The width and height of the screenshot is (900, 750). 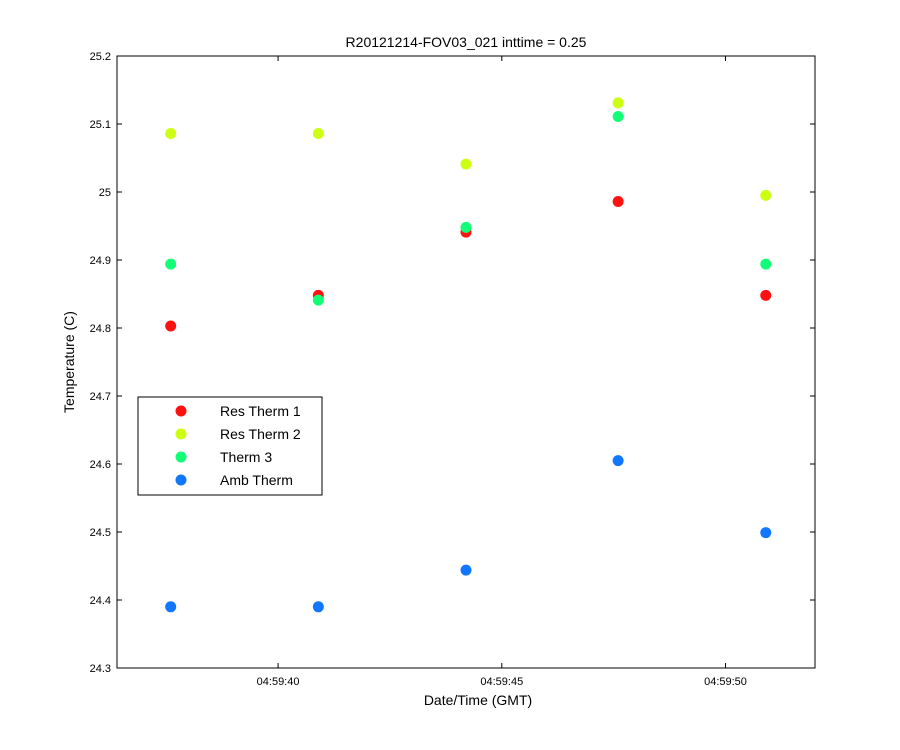 I want to click on legend-label: Res Therm 2, so click(x=260, y=434).